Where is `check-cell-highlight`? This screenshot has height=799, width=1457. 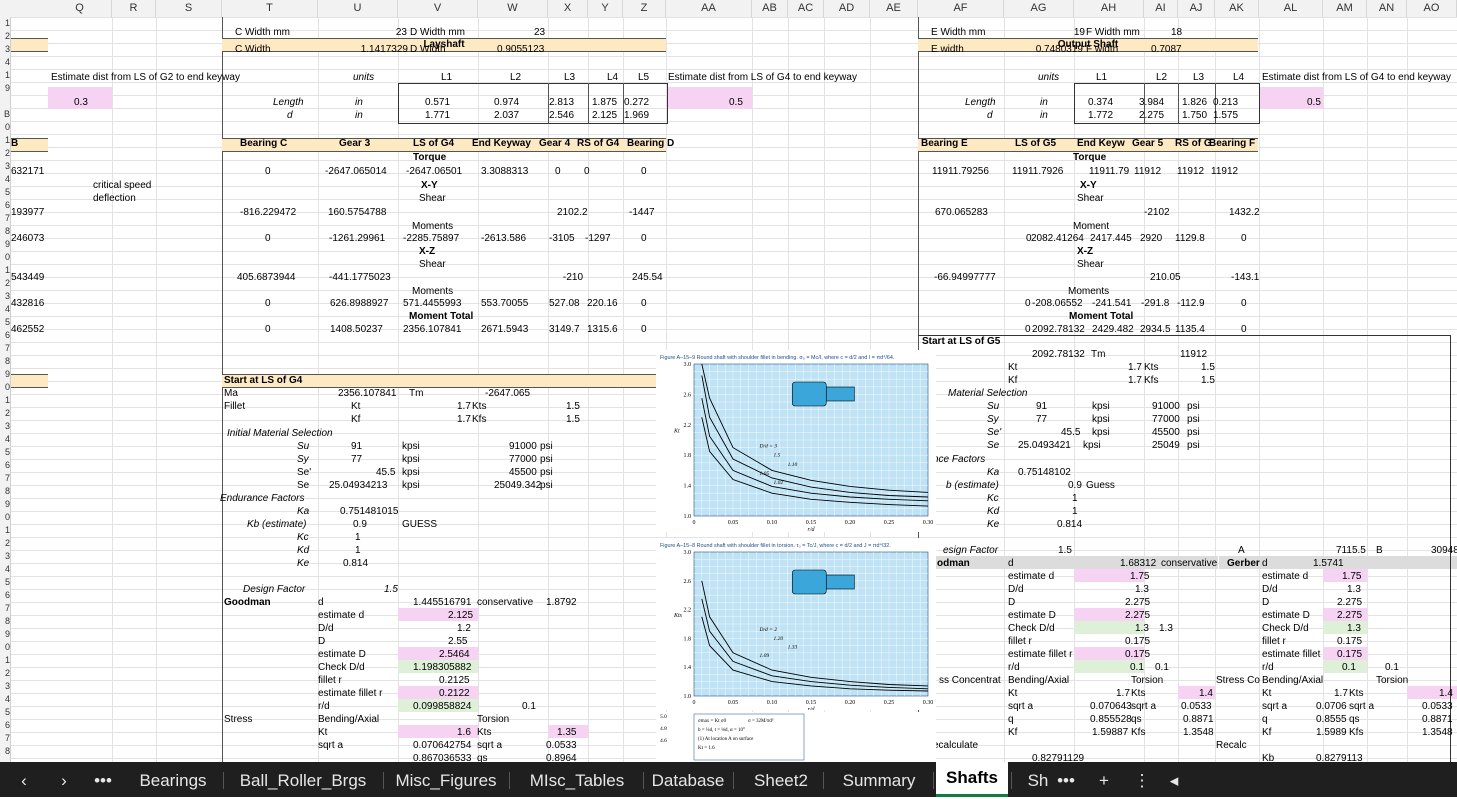
check-cell-highlight is located at coordinates (438, 705).